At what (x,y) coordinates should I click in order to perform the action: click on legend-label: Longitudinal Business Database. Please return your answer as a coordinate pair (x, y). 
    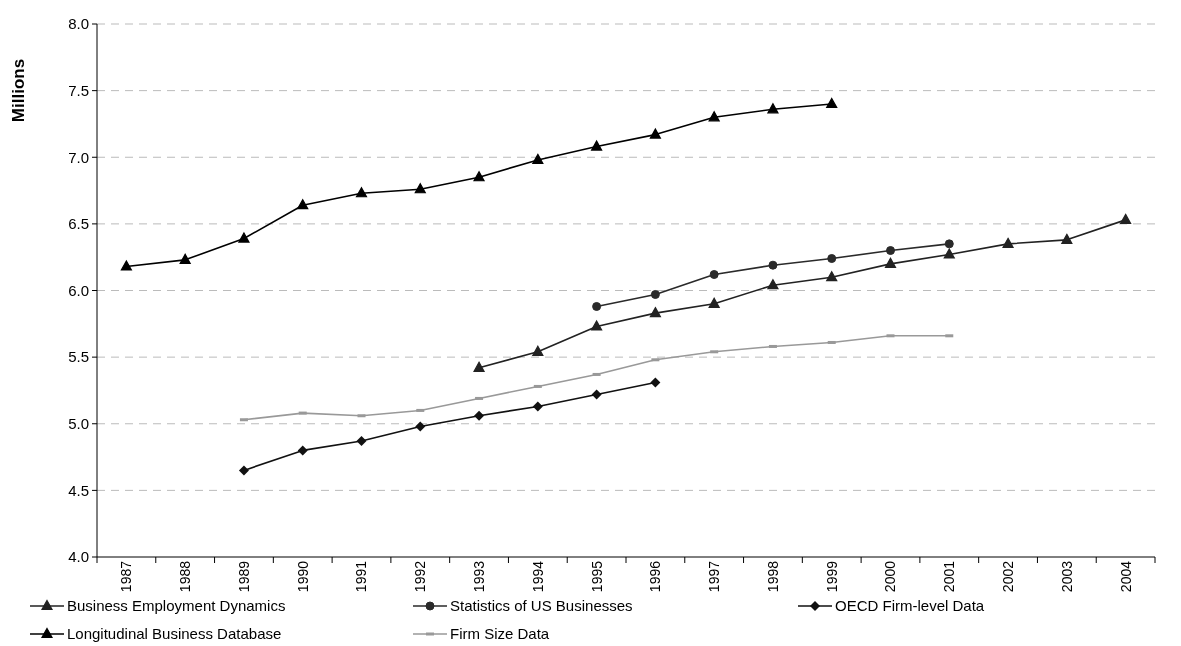
    Looking at the image, I should click on (174, 634).